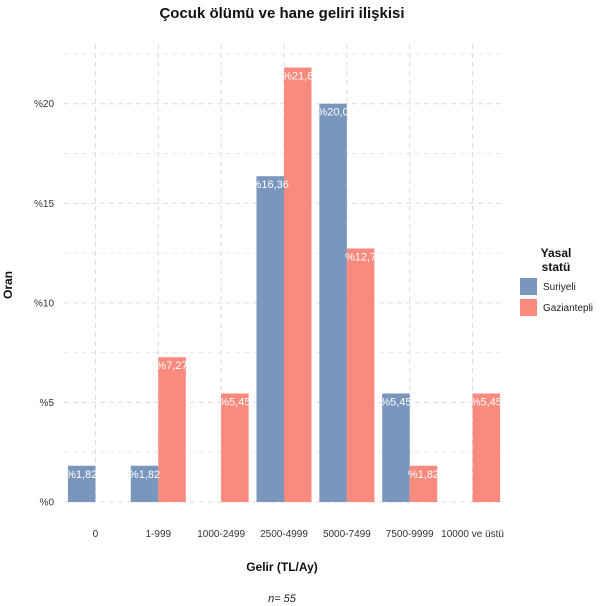  I want to click on x-tick-label: 10000 ve üstü, so click(472, 534).